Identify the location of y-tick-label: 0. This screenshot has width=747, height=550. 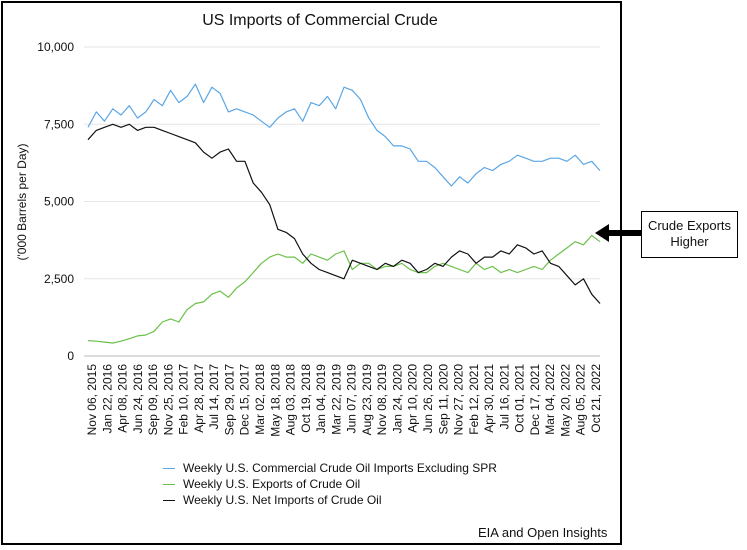
(70, 356).